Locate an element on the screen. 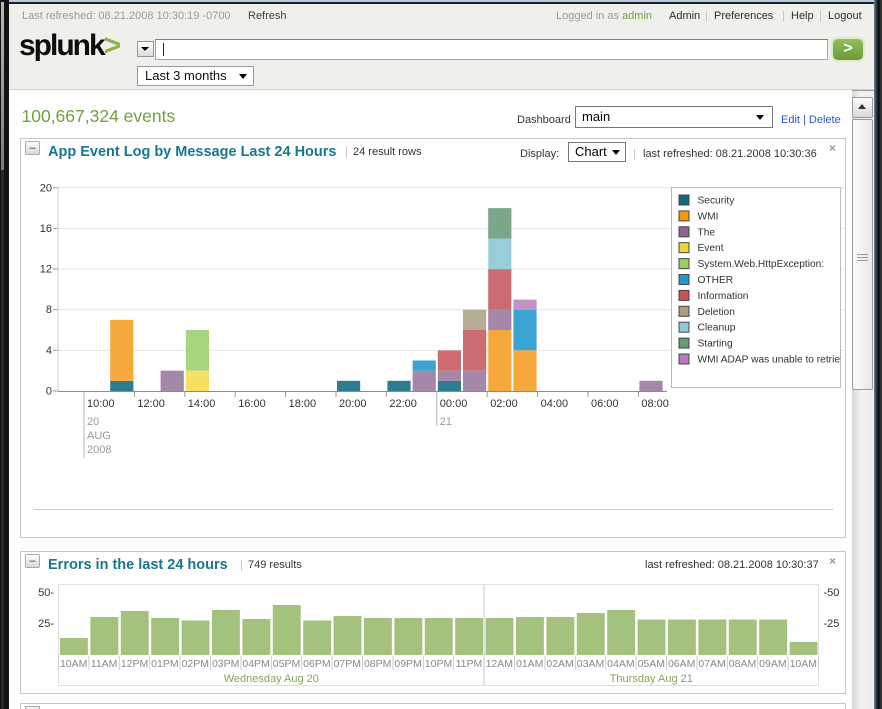  svg-text: 03AM is located at coordinates (590, 664).